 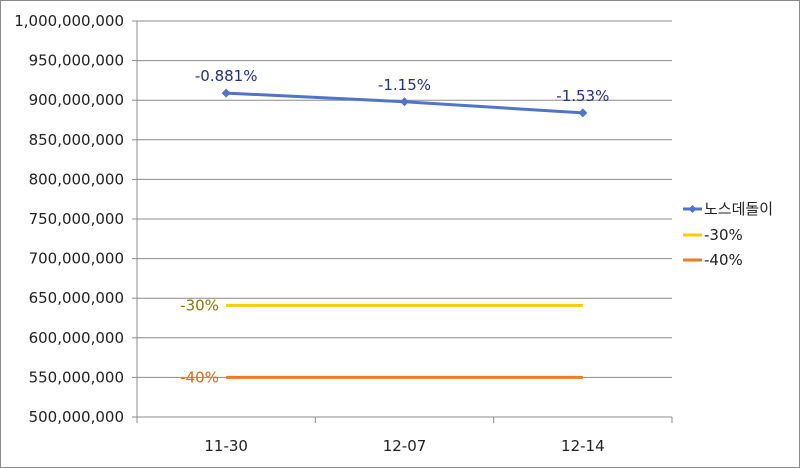 What do you see at coordinates (76, 377) in the screenshot?
I see `y-tick-label: 550,000,000` at bounding box center [76, 377].